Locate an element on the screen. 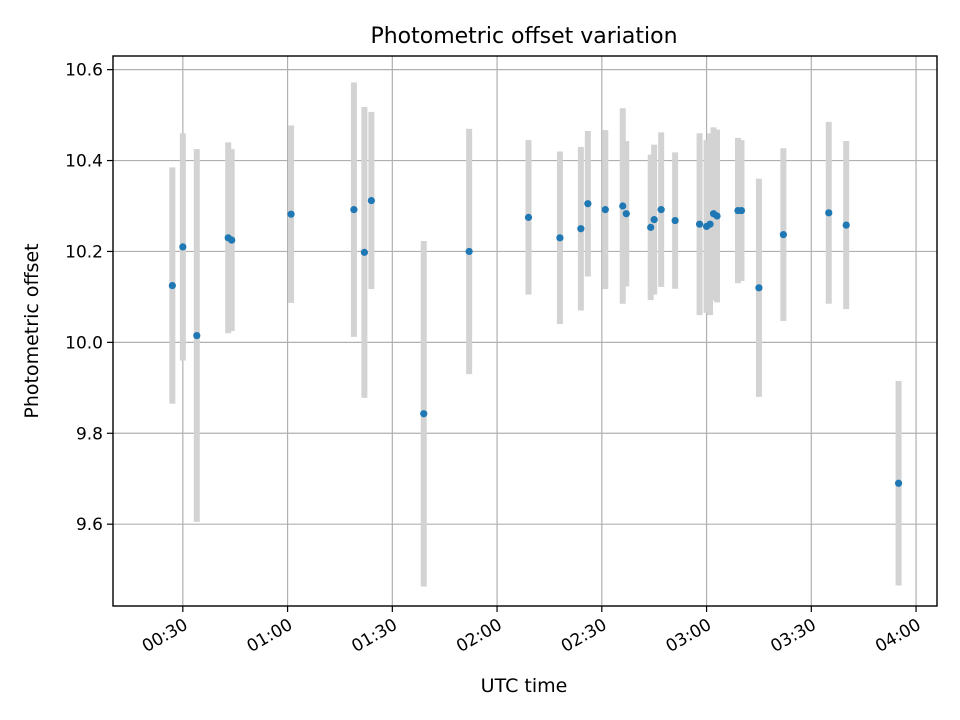 The width and height of the screenshot is (960, 720). x-axis-ticks: 00:30 01:00 01:30 02:00 02:30 03:00 03:30 04:00 is located at coordinates (532, 631).